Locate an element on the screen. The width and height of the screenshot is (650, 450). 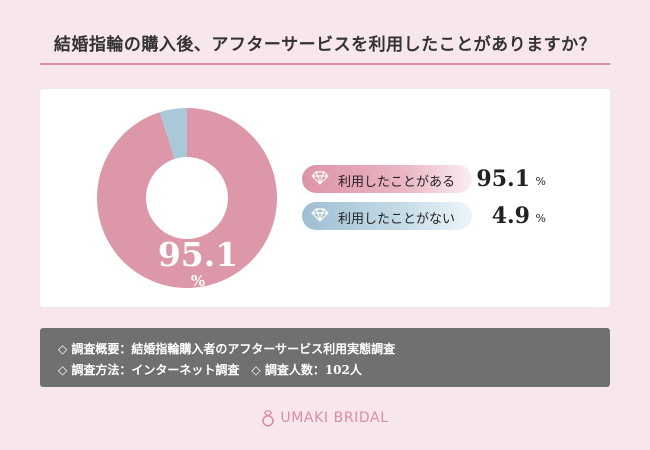
legend-value-not-used: 4.9 is located at coordinates (510, 216).